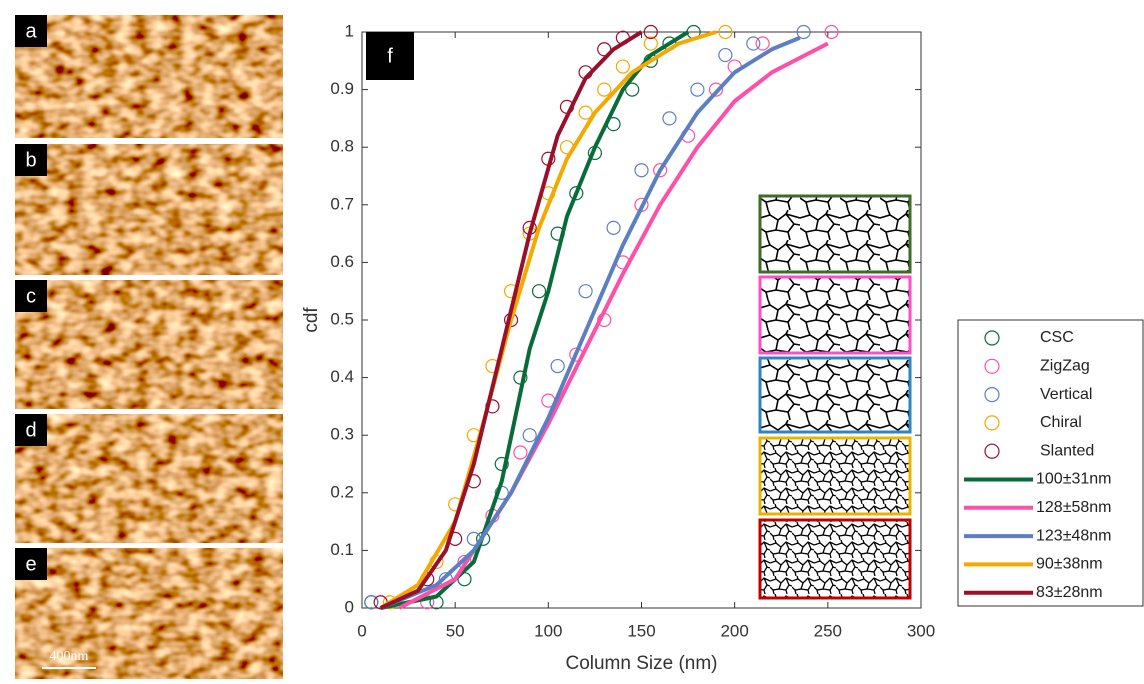 The width and height of the screenshot is (1144, 684). What do you see at coordinates (342, 261) in the screenshot?
I see `y-tick-label: 0.6` at bounding box center [342, 261].